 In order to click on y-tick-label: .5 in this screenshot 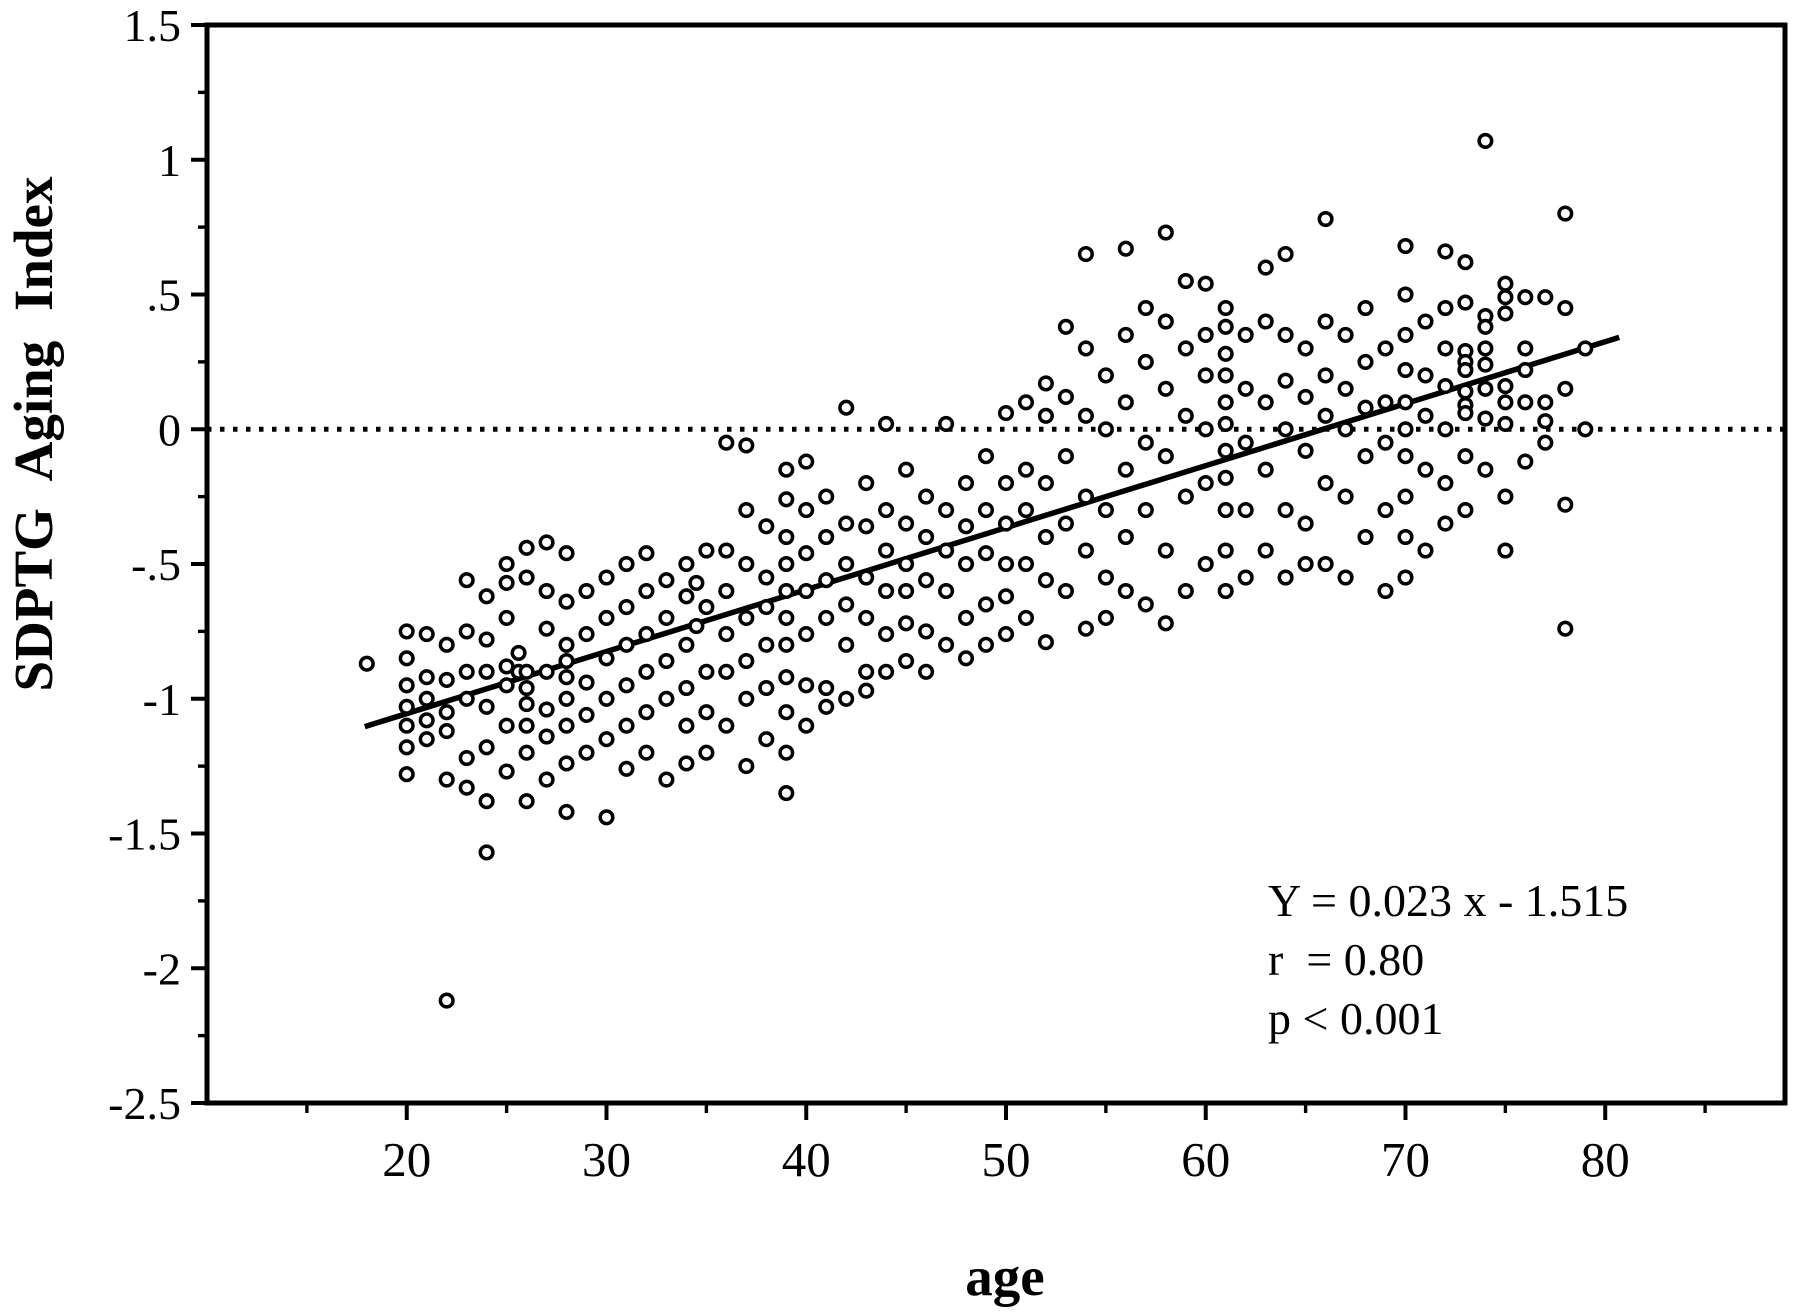, I will do `click(164, 295)`.